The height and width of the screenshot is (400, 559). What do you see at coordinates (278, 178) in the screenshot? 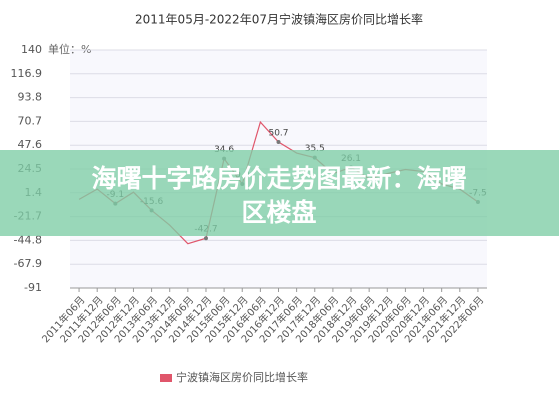
I see `banner-text: 海曙十字路房价走势图最新：海曙` at bounding box center [278, 178].